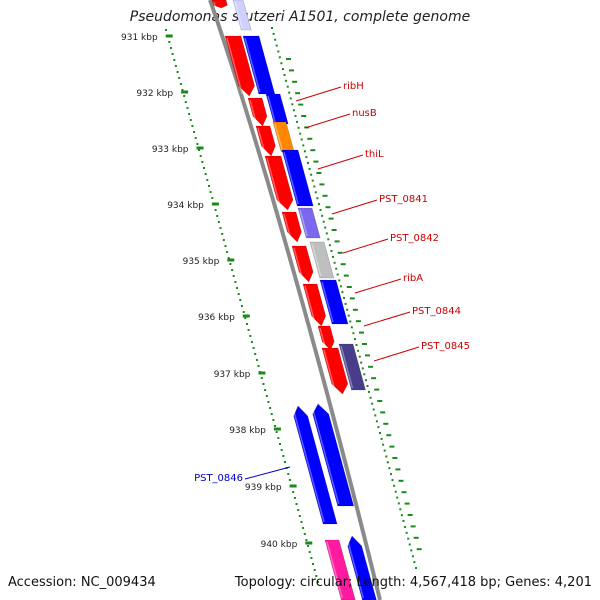 The height and width of the screenshot is (600, 600). I want to click on gene-box-darkslate, so click(352, 367).